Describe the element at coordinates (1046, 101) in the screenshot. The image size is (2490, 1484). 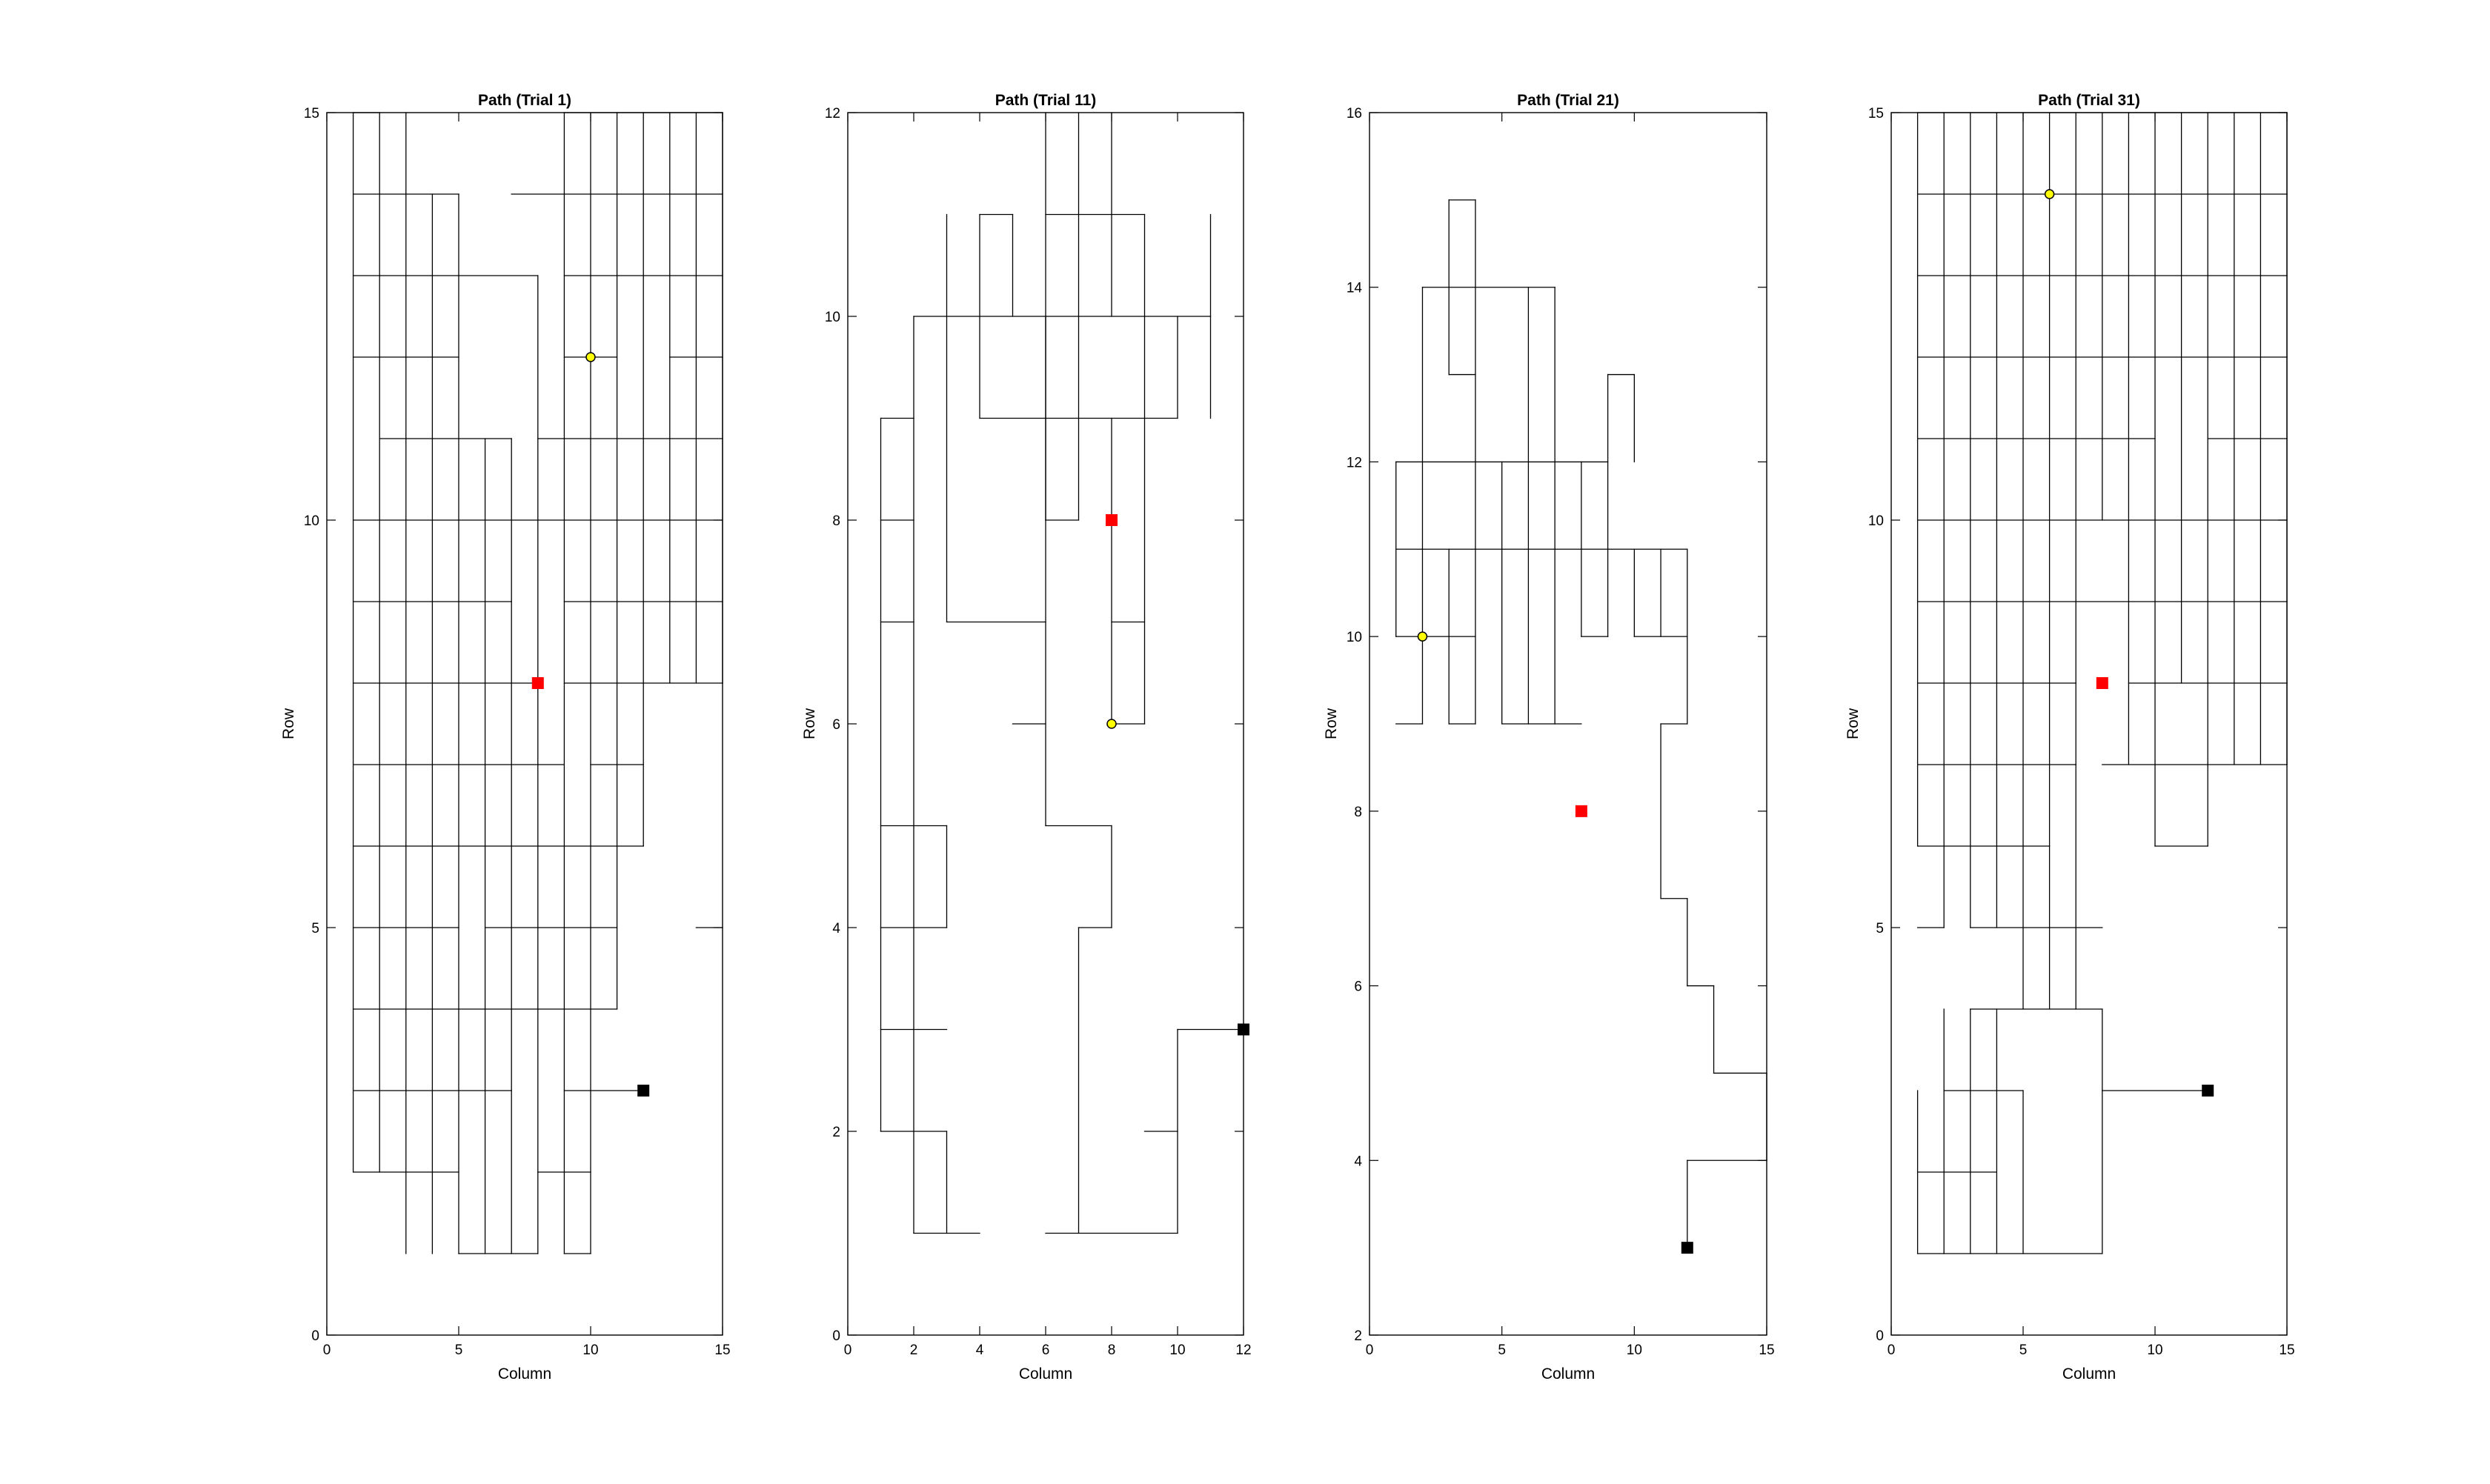
I see `chart-title: Path (Trial 11)` at that location.